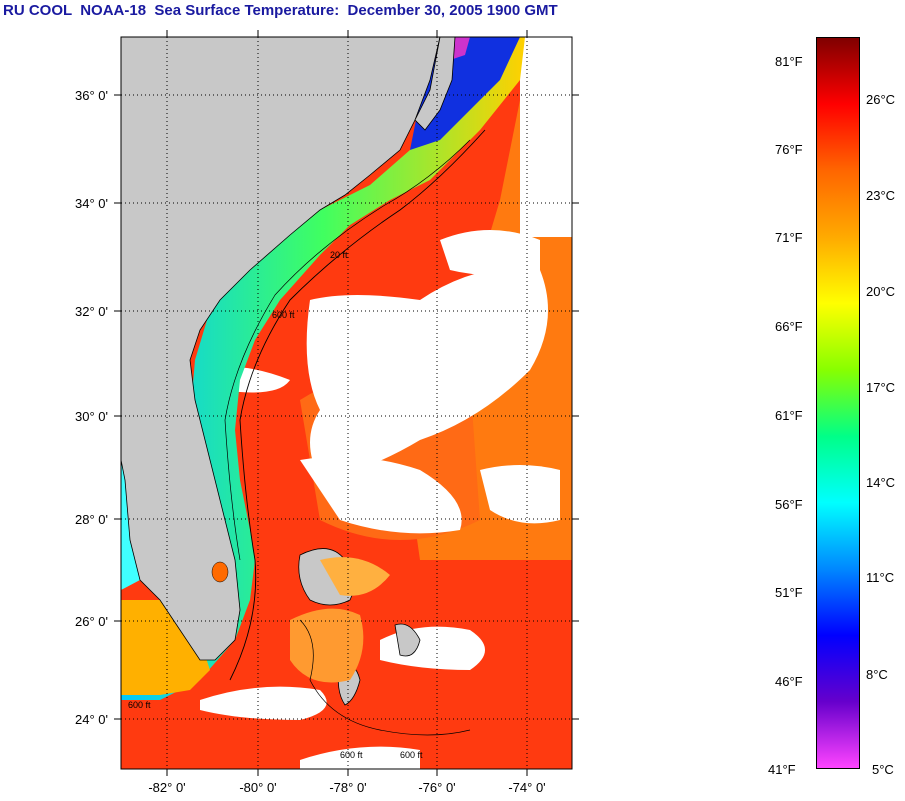 The width and height of the screenshot is (905, 801). I want to click on depth-contour-20ft, so click(347, 350).